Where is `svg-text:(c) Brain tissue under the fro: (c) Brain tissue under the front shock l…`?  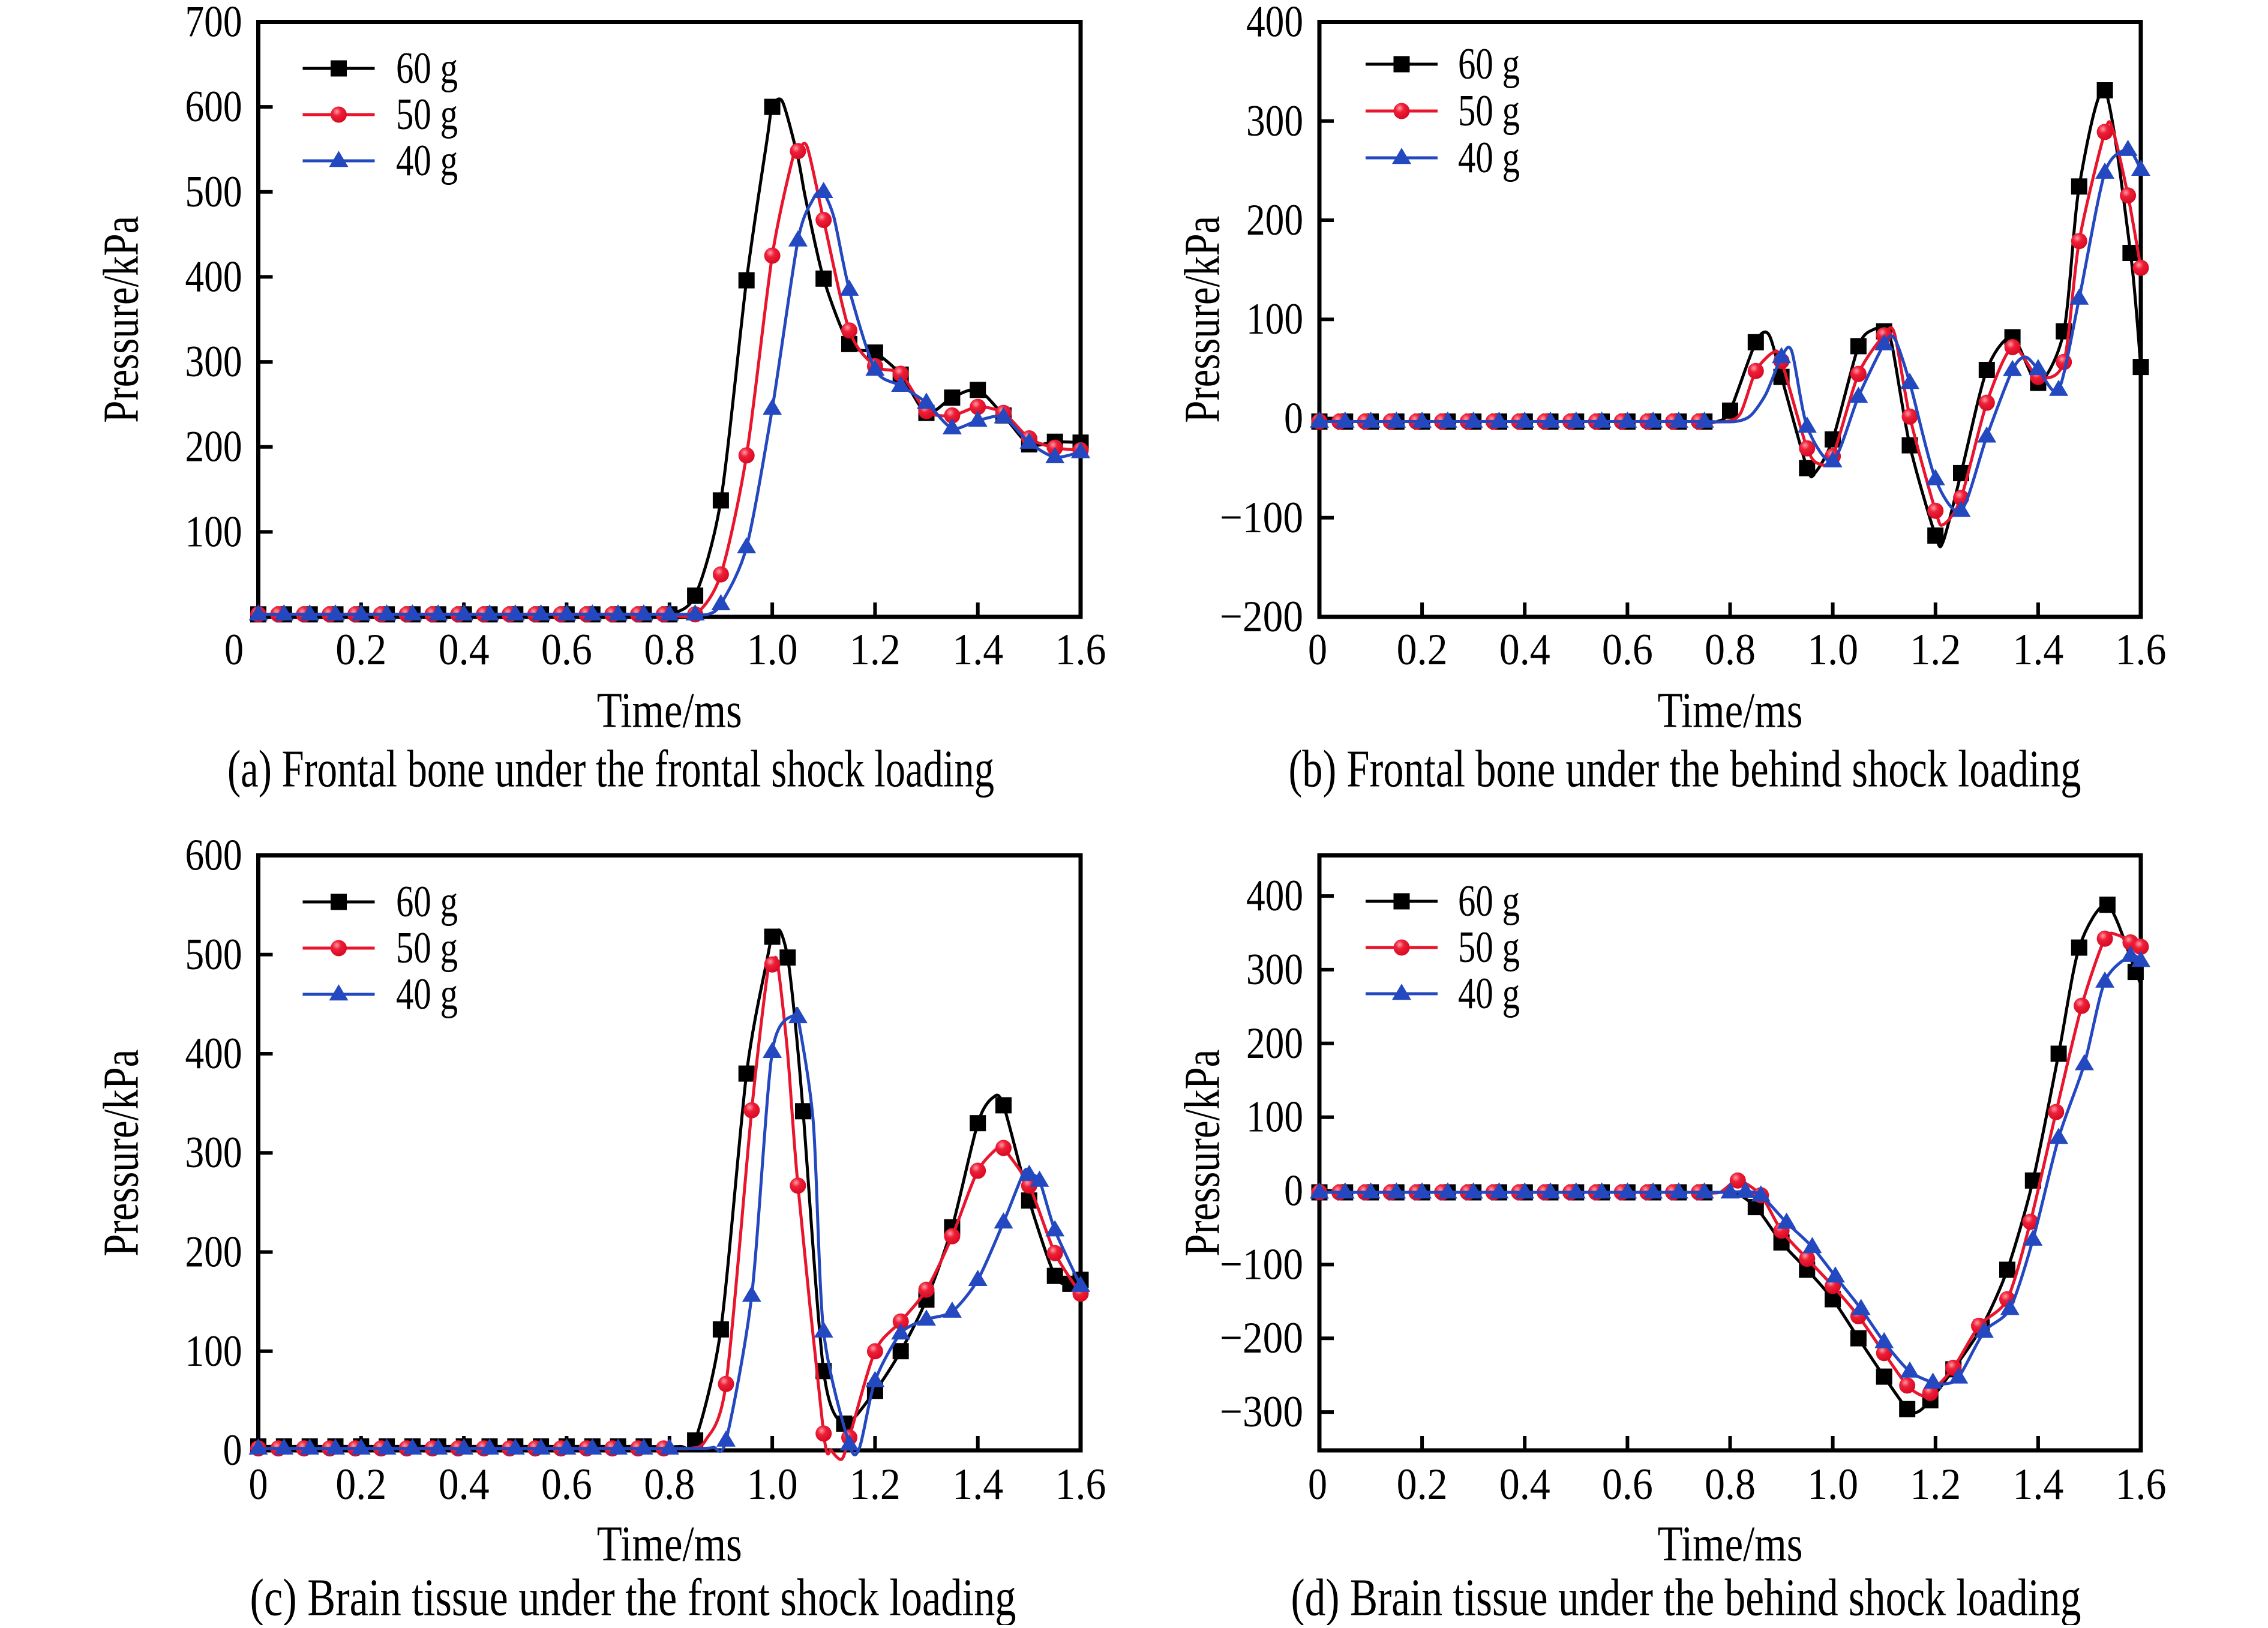
svg-text:(c) Brain tissue under the fro: (c) Brain tissue under the front shock l… is located at coordinates (633, 1598).